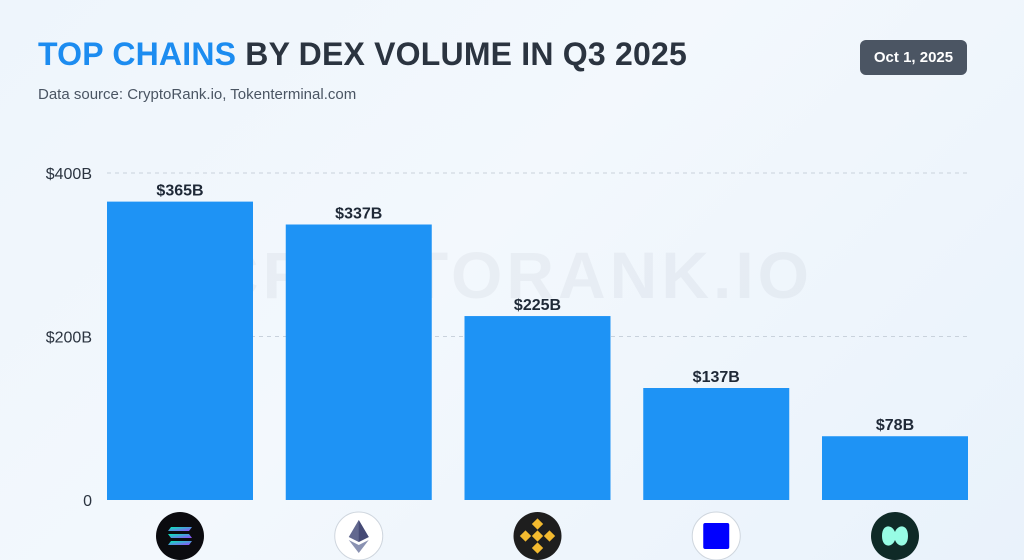  Describe the element at coordinates (716, 377) in the screenshot. I see `bar-value-label: $137B` at that location.